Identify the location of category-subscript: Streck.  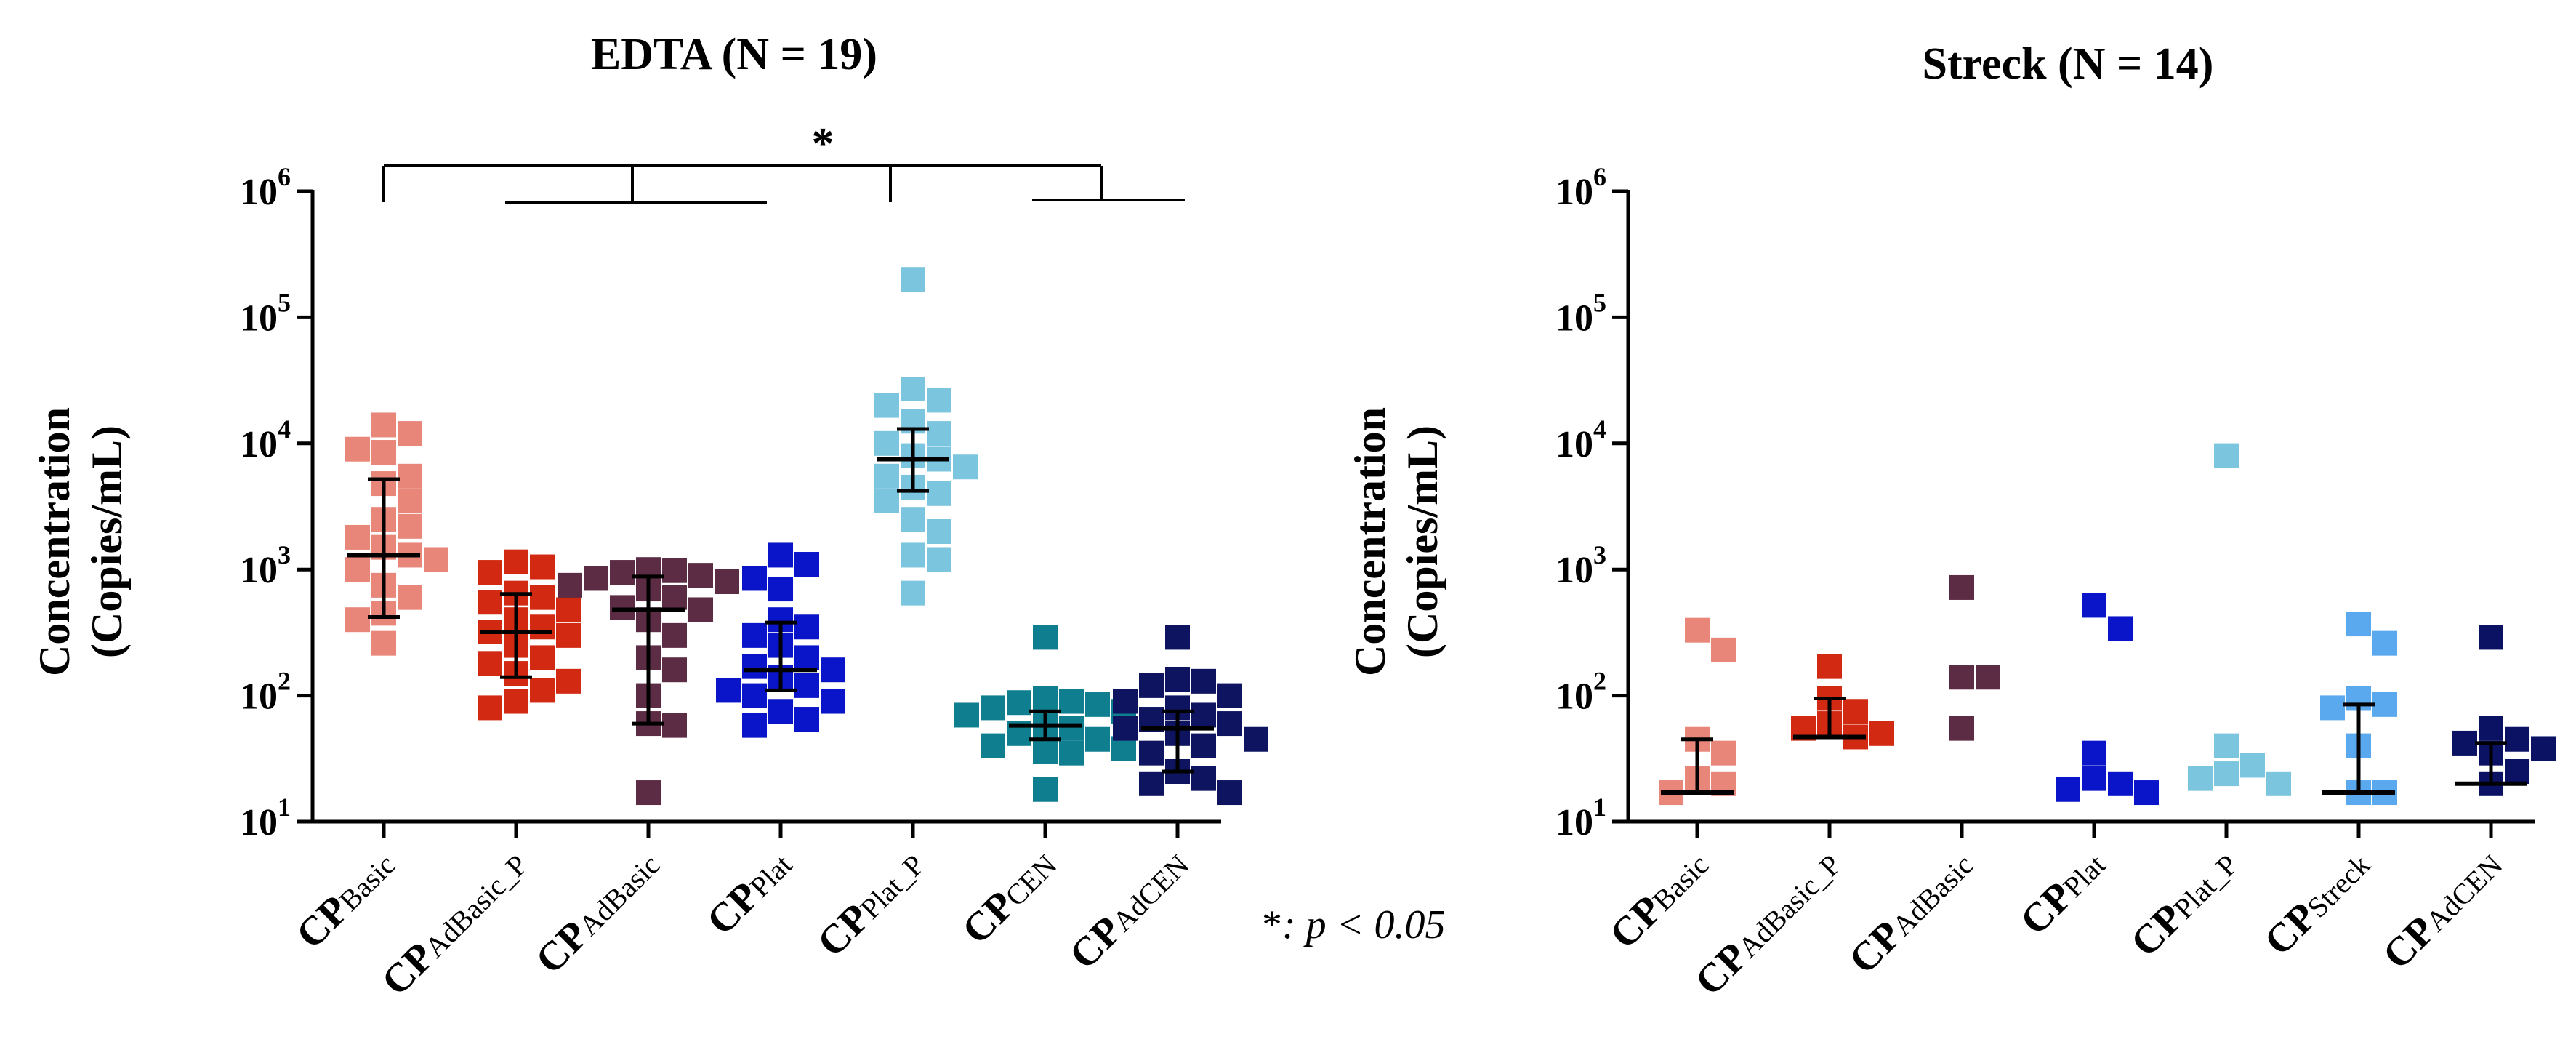
(2338, 886).